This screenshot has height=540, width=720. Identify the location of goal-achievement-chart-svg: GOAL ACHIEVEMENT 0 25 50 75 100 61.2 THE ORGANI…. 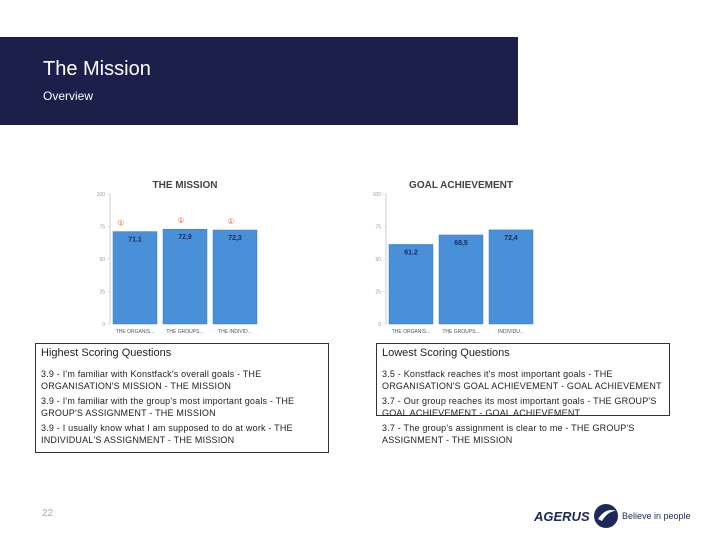
(453, 257).